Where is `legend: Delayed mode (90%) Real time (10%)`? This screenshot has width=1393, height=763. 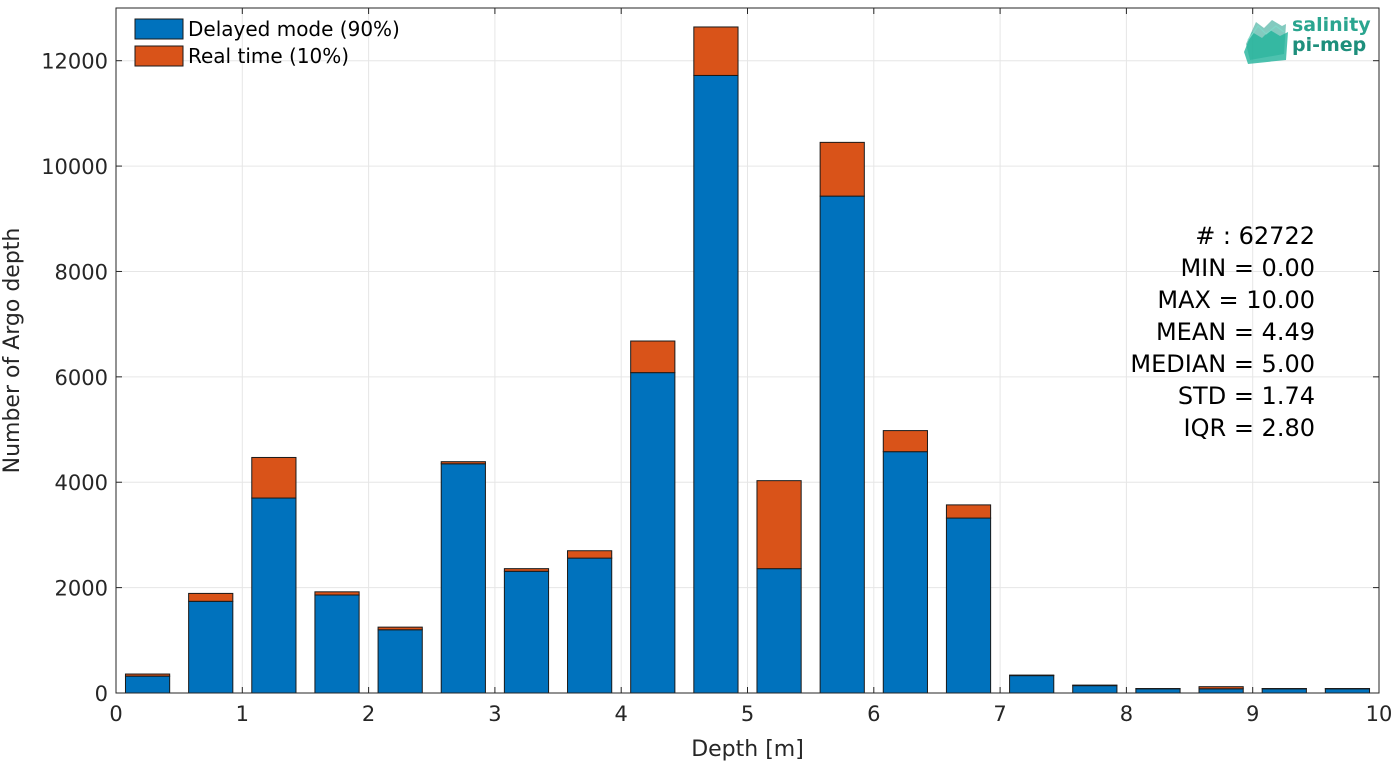
legend: Delayed mode (90%) Real time (10%) is located at coordinates (267, 42).